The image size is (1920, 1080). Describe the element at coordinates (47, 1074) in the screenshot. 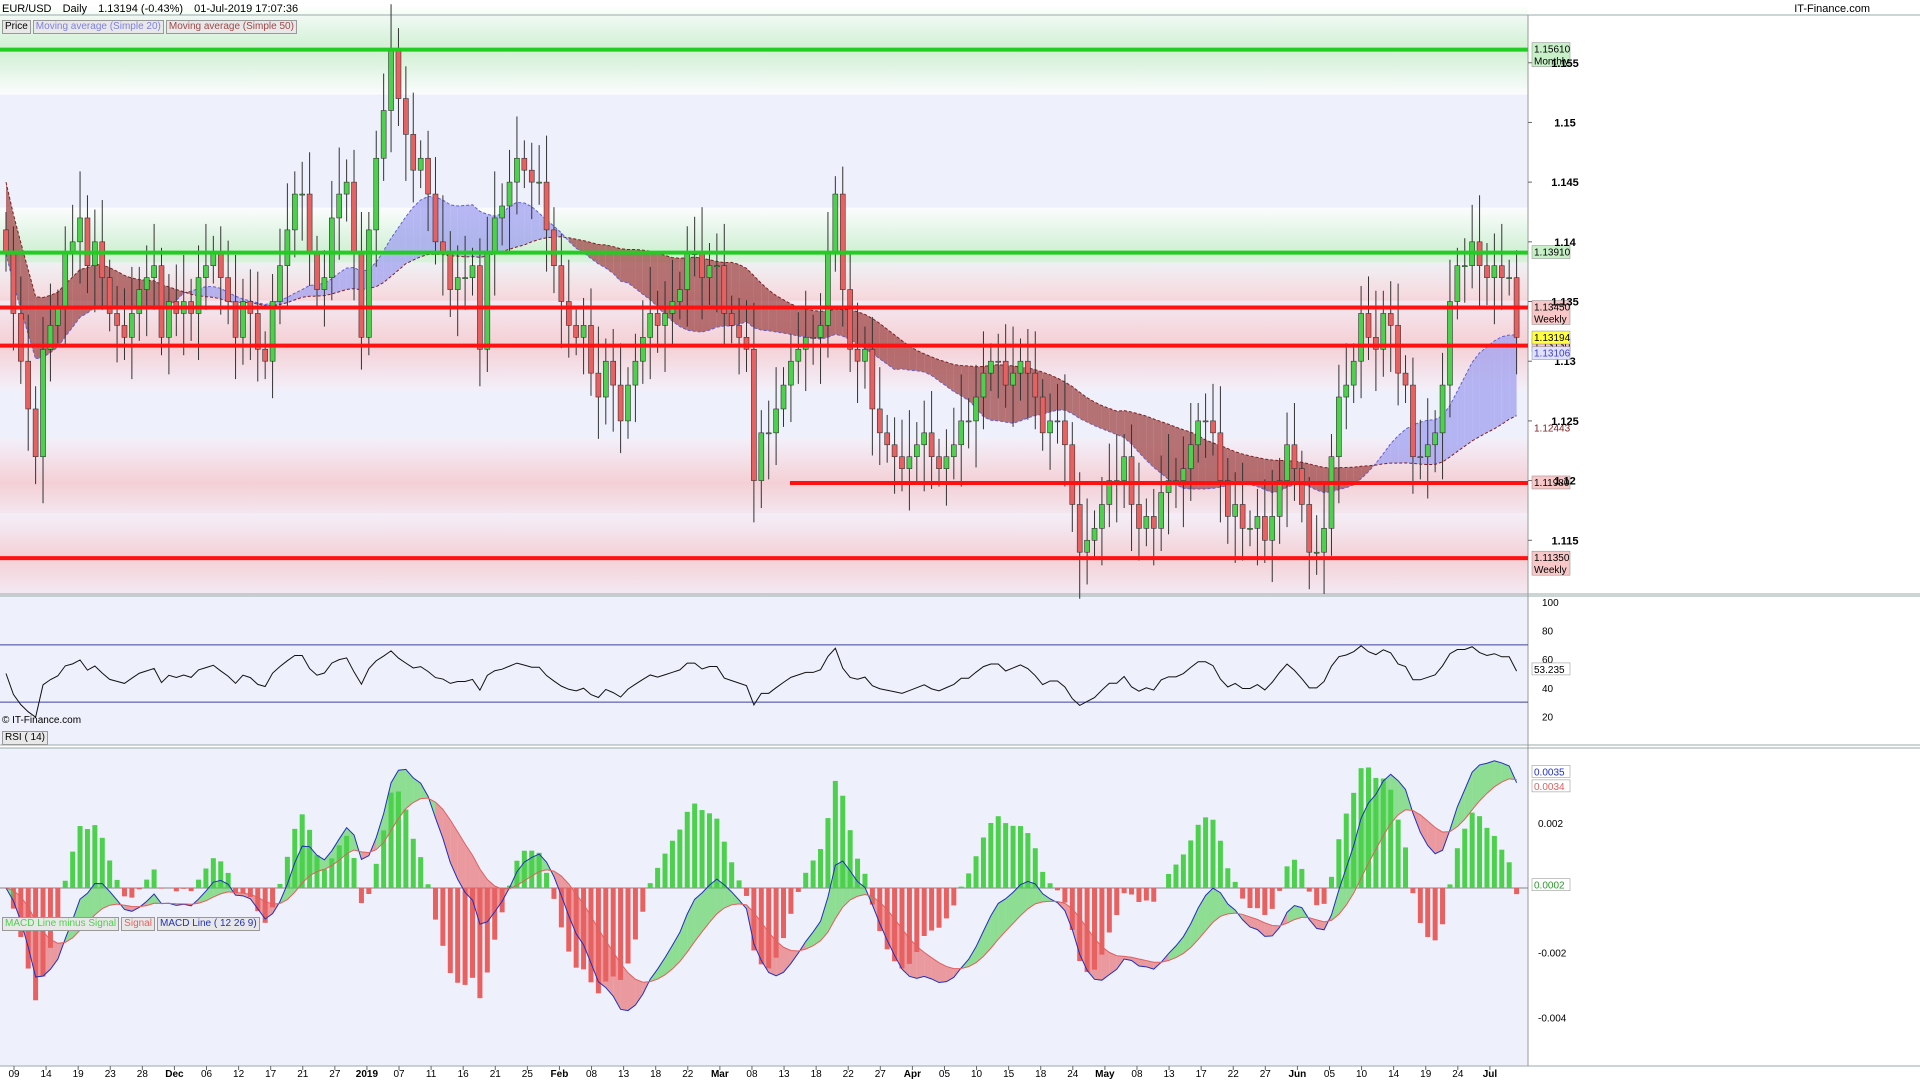

I see `x-tick-label: 14` at that location.